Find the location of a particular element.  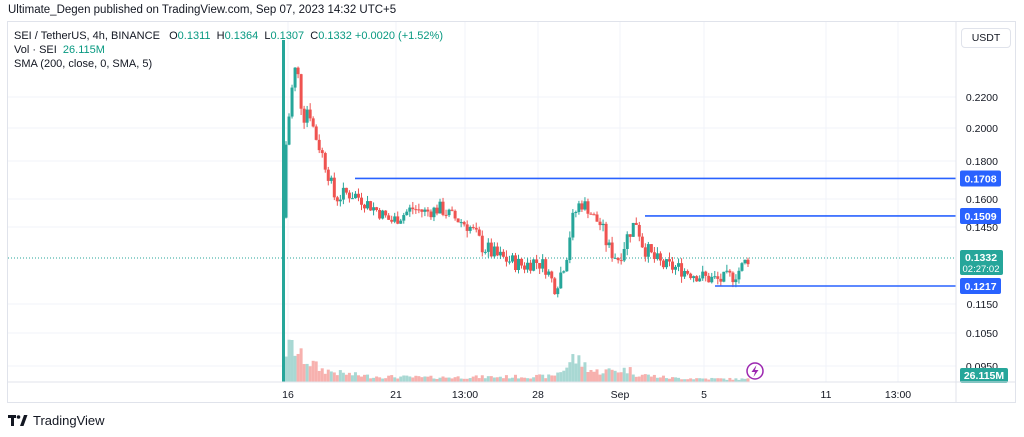

volume-row: Vol · SEI 26.115M is located at coordinates (228, 50).